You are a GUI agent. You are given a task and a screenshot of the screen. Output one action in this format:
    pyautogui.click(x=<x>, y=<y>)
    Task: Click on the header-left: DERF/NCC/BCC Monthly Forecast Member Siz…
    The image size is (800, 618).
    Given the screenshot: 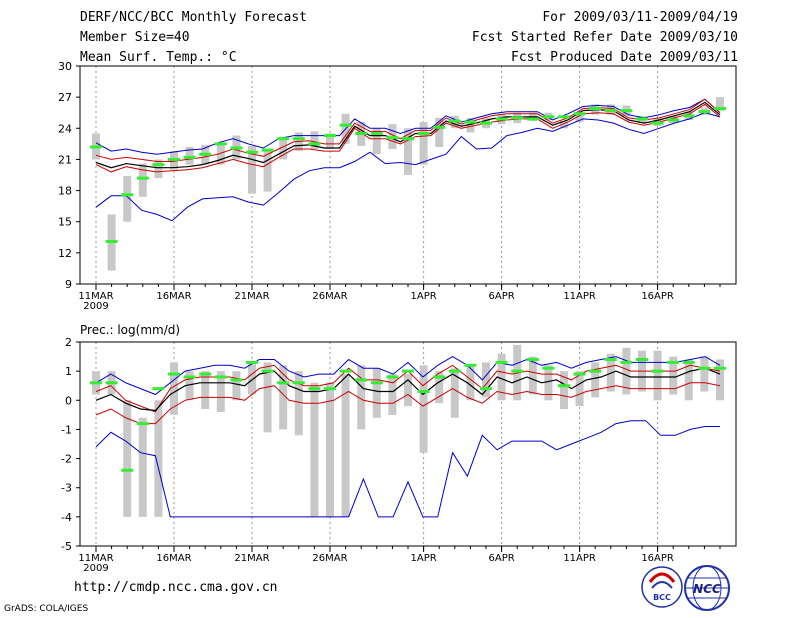 What is the action you would take?
    pyautogui.click(x=193, y=39)
    